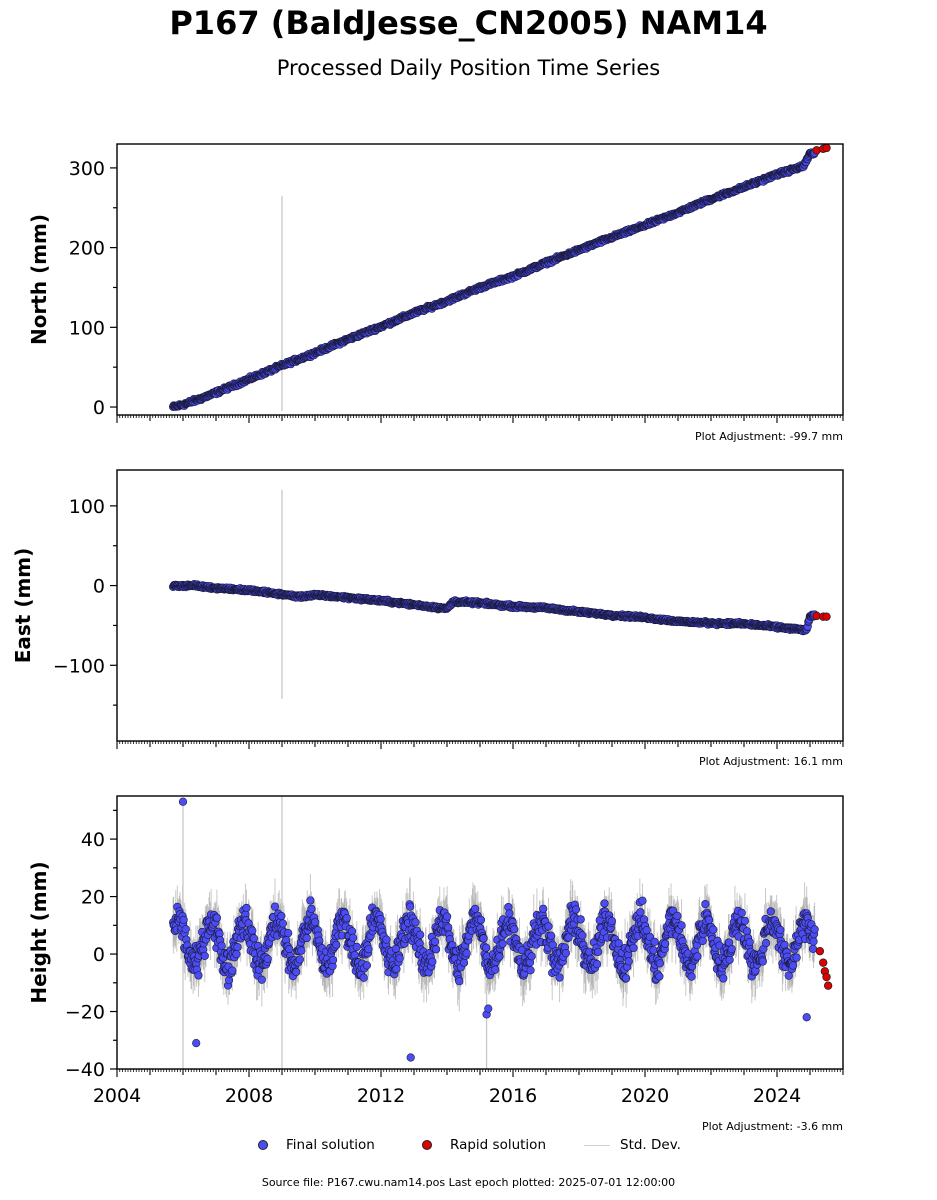 The image size is (937, 1200). What do you see at coordinates (771, 761) in the screenshot?
I see `east-plot-adjustment: Plot Adjustment: 16.1 mm` at bounding box center [771, 761].